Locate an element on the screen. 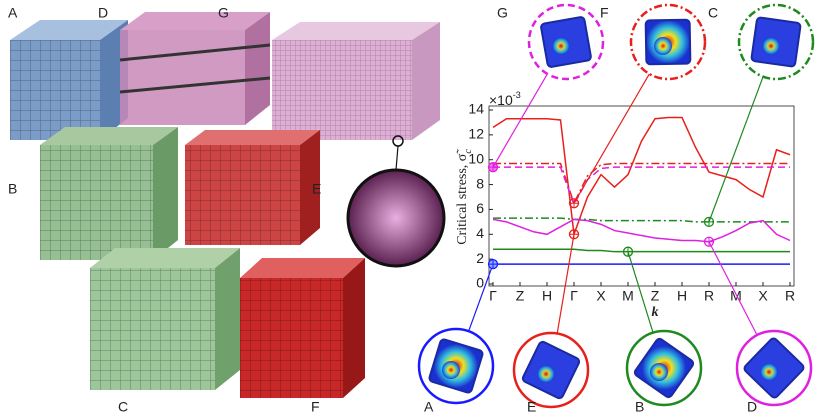  cube-g-grid is located at coordinates (342, 90).